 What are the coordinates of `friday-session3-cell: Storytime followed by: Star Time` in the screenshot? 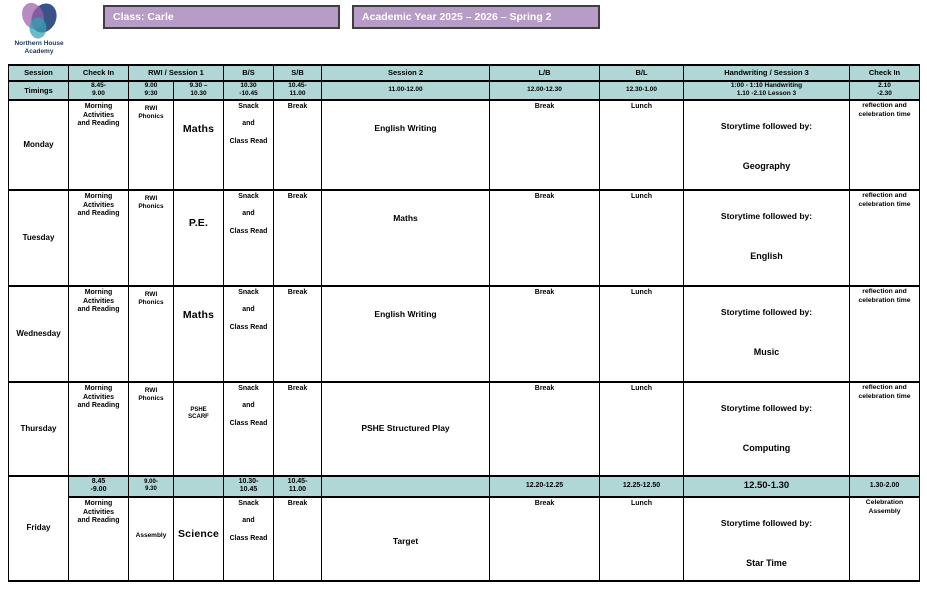 It's located at (766, 538).